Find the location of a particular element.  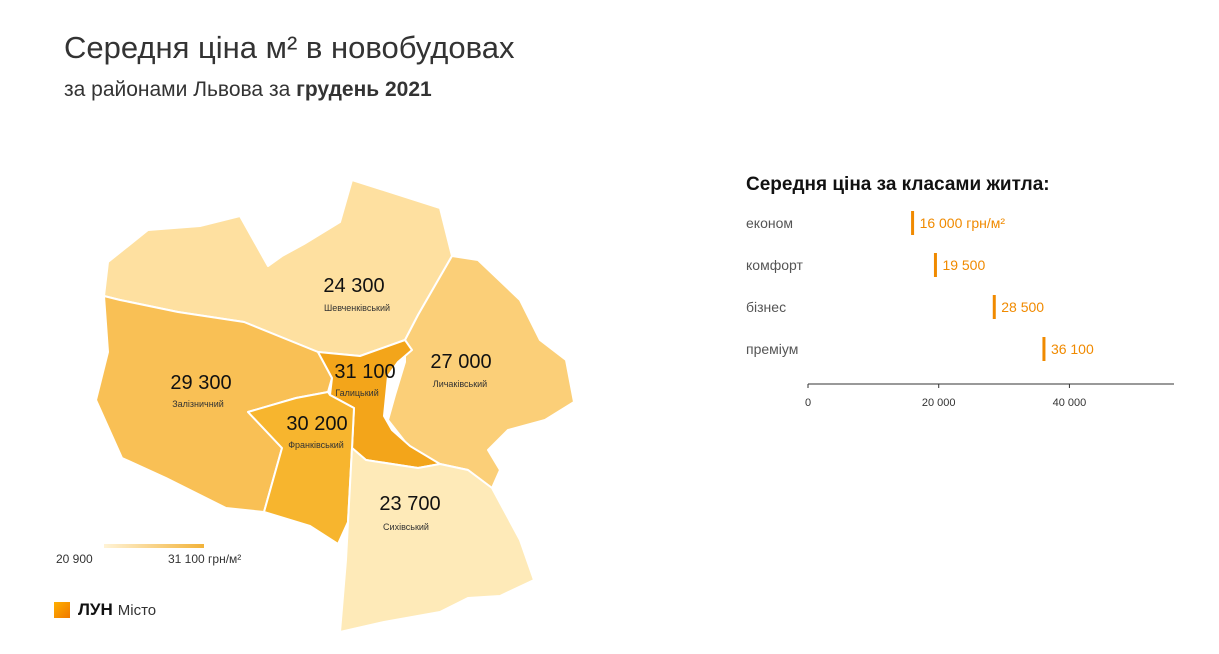

value-zaliznychnyi: 29 300 is located at coordinates (200, 383).